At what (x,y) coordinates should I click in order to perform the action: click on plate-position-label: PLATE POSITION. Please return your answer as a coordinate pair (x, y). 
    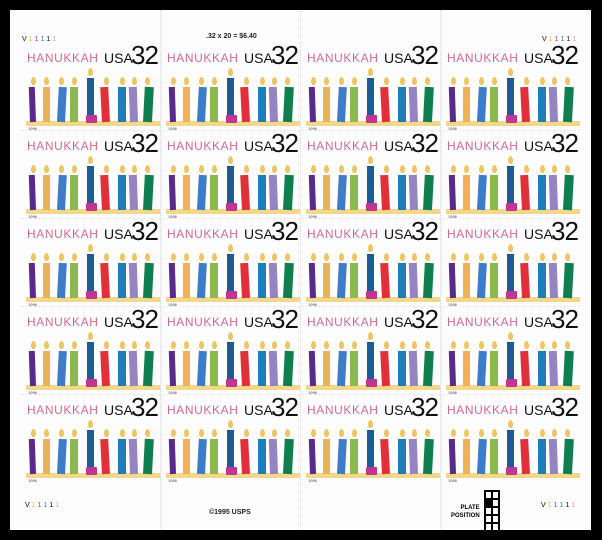
    Looking at the image, I should click on (465, 512).